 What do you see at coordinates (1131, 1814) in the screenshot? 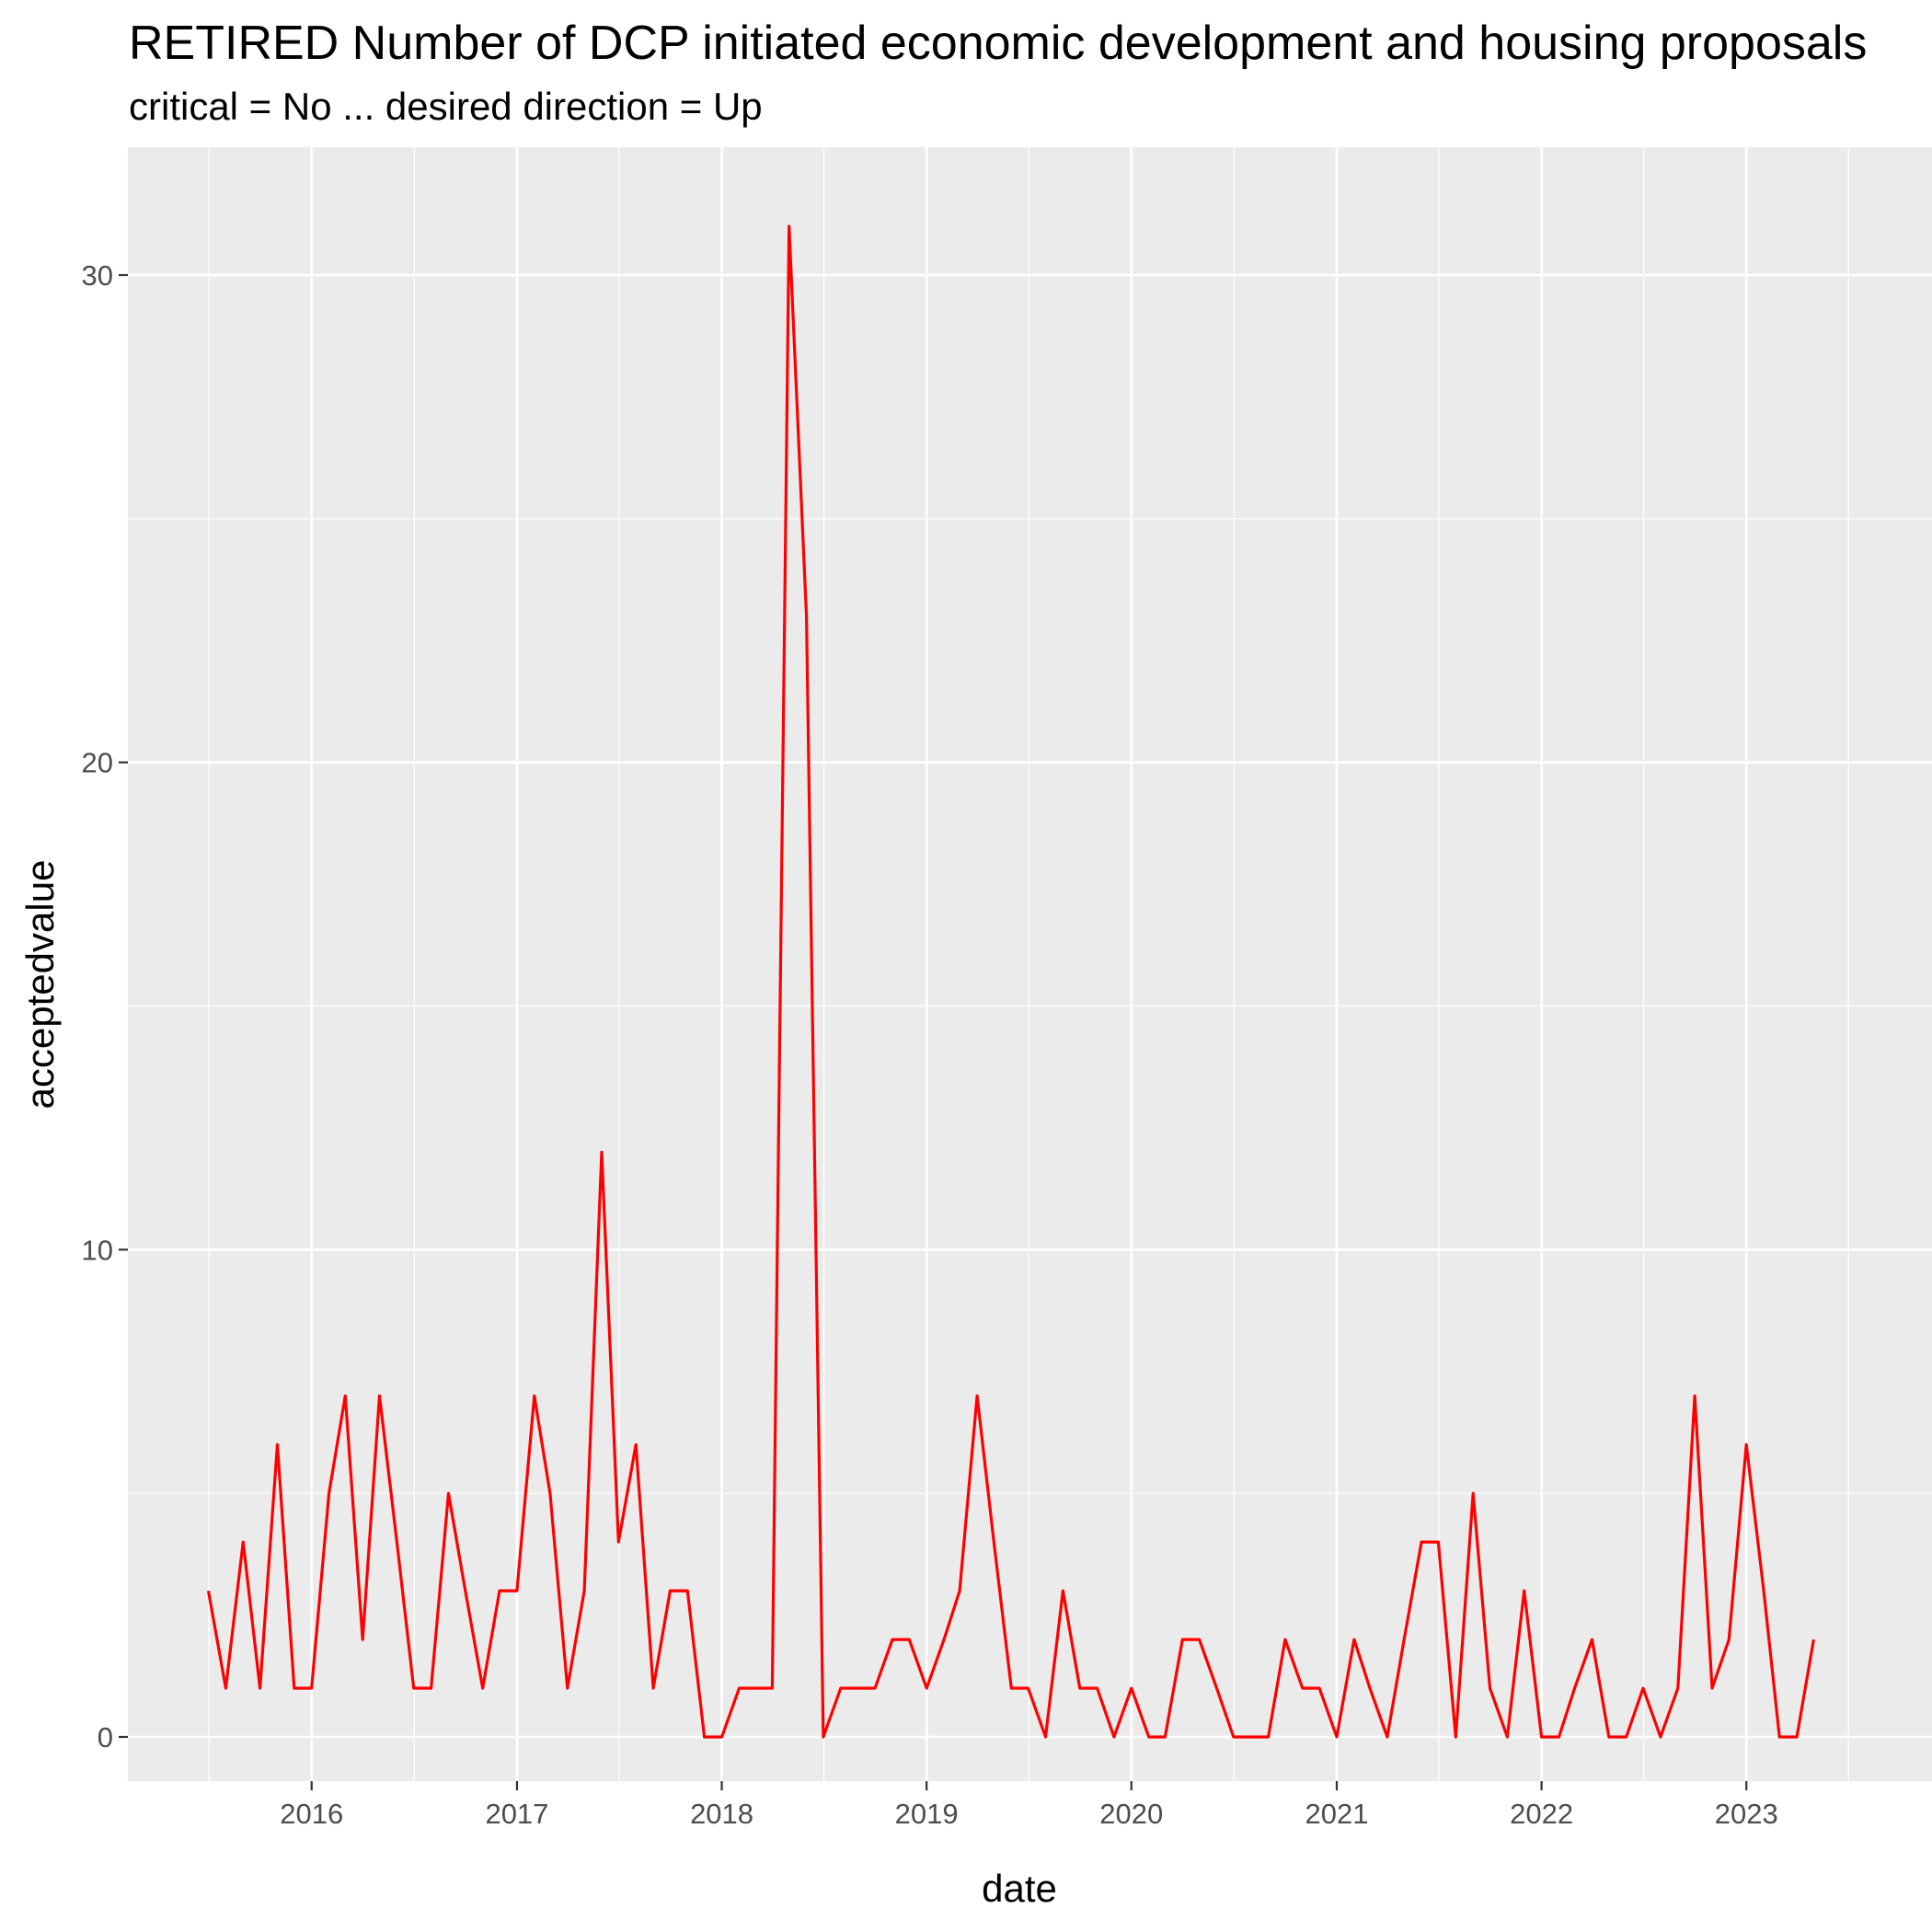
I see `x-tick-label: 2020` at bounding box center [1131, 1814].